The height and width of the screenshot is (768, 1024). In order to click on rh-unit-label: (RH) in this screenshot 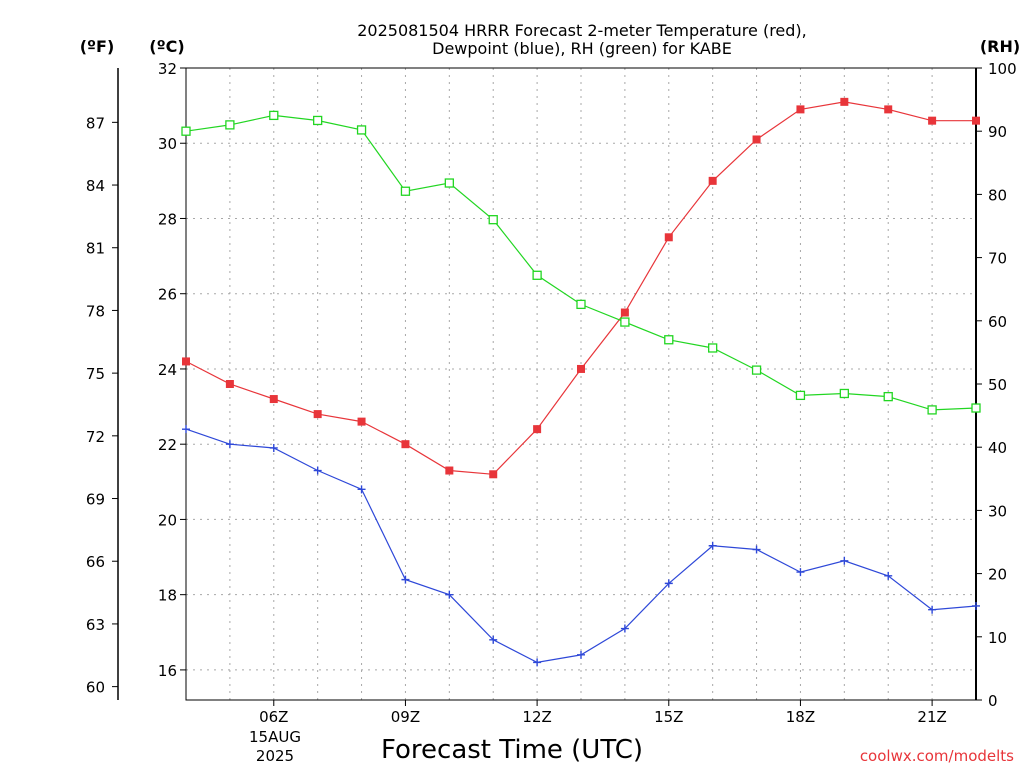, I will do `click(1000, 46)`.